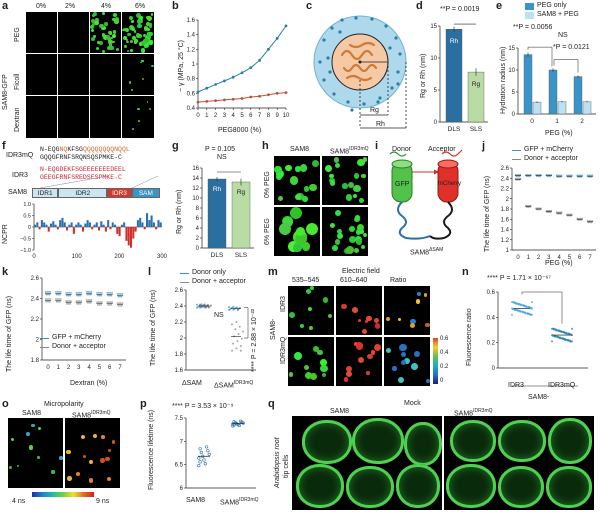 This screenshot has width=600, height=514. Describe the element at coordinates (426, 194) in the screenshot. I see `fret-schematic` at that location.